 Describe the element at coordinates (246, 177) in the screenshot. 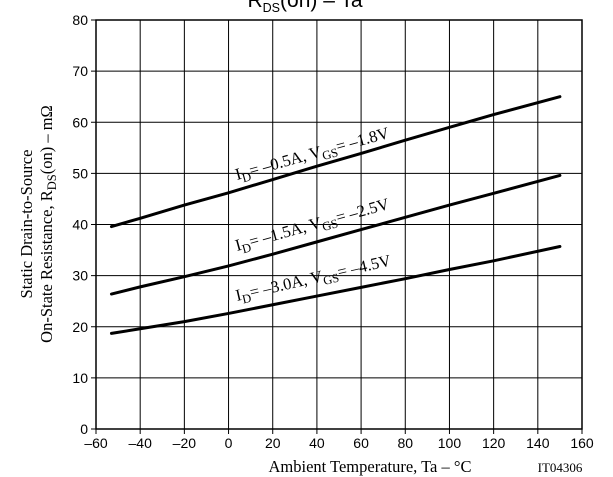

I see `series-0-label-d: D` at that location.